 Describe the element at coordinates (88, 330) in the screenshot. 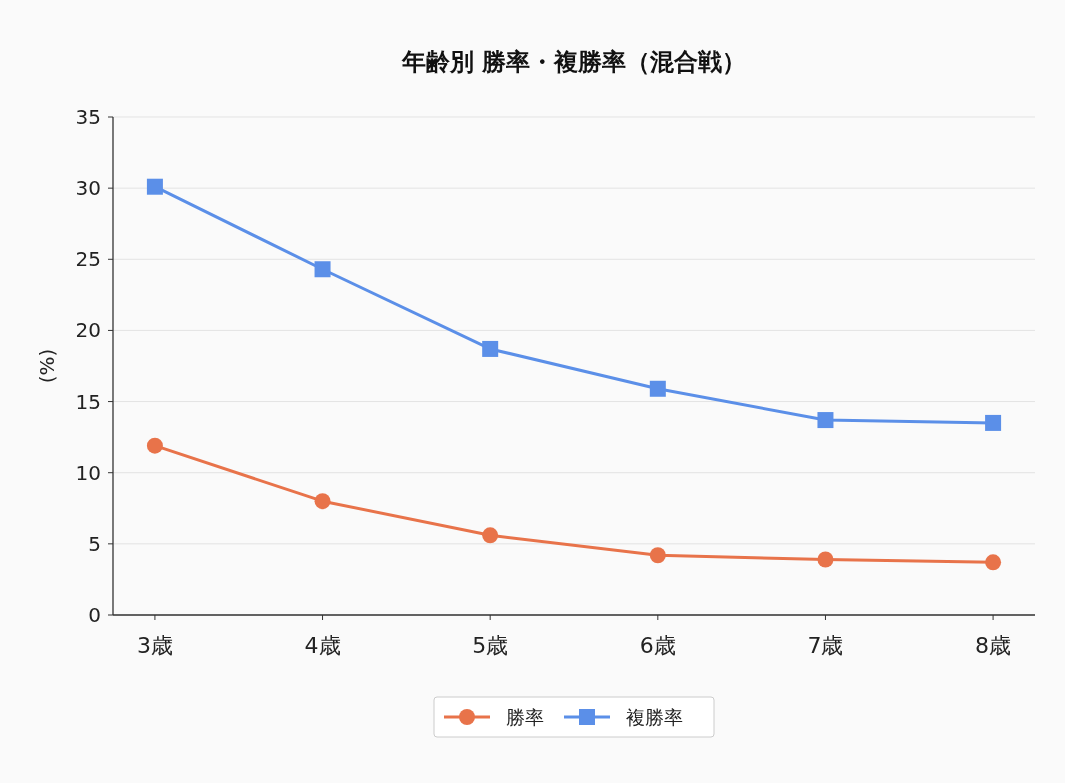

I see `y-tick-label: 20` at that location.